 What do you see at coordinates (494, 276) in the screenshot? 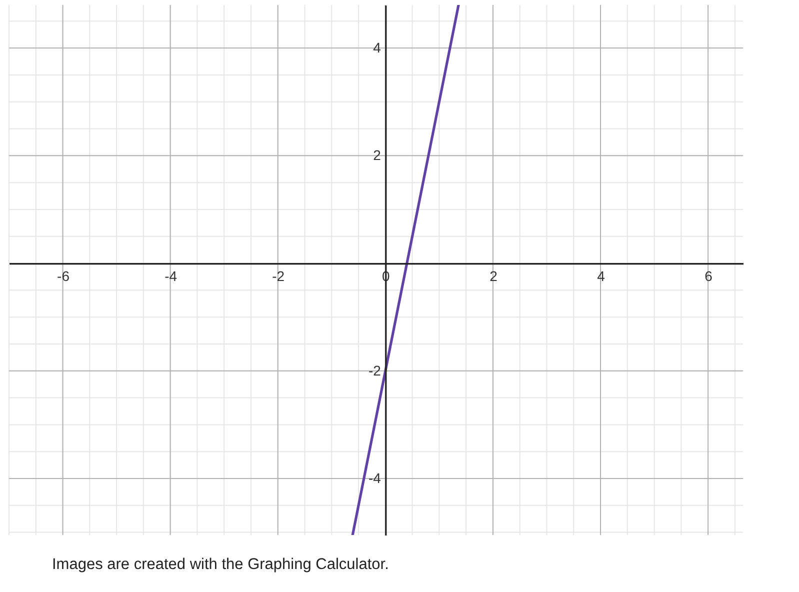
I see `x-tick-label: 2` at bounding box center [494, 276].